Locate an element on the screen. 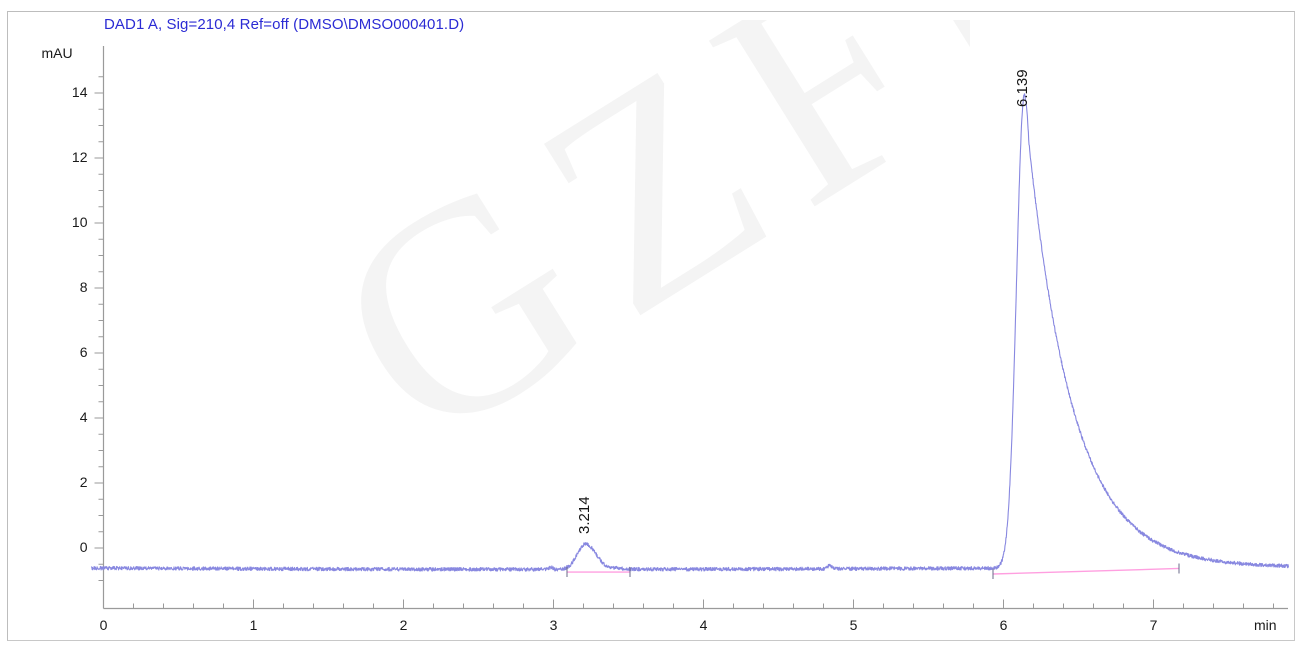 This screenshot has height=656, width=1302. y-tick-label: 2 is located at coordinates (83, 482).